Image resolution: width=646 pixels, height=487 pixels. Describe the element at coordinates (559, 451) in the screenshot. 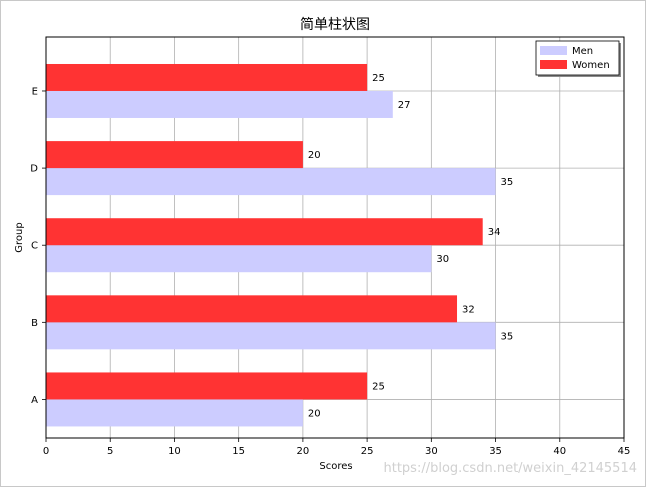

I see `x-tick-label: 40` at that location.